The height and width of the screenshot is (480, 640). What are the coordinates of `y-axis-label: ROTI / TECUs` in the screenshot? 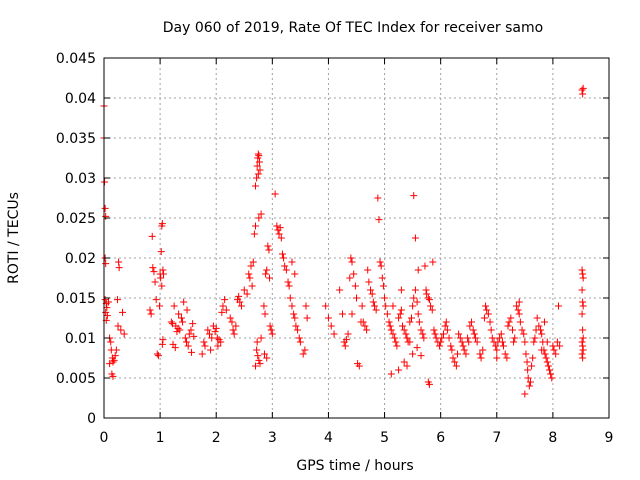 It's located at (14, 238).